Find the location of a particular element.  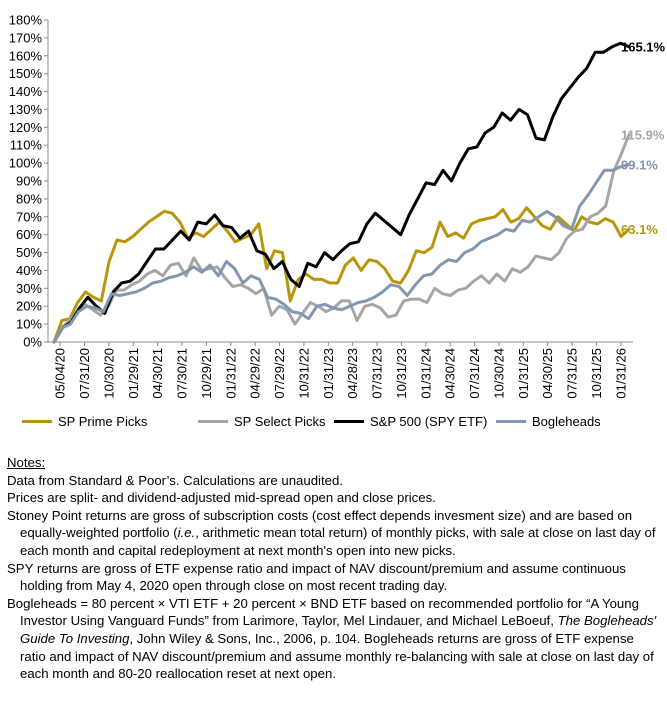

series-end-label: 99.1% is located at coordinates (639, 165).